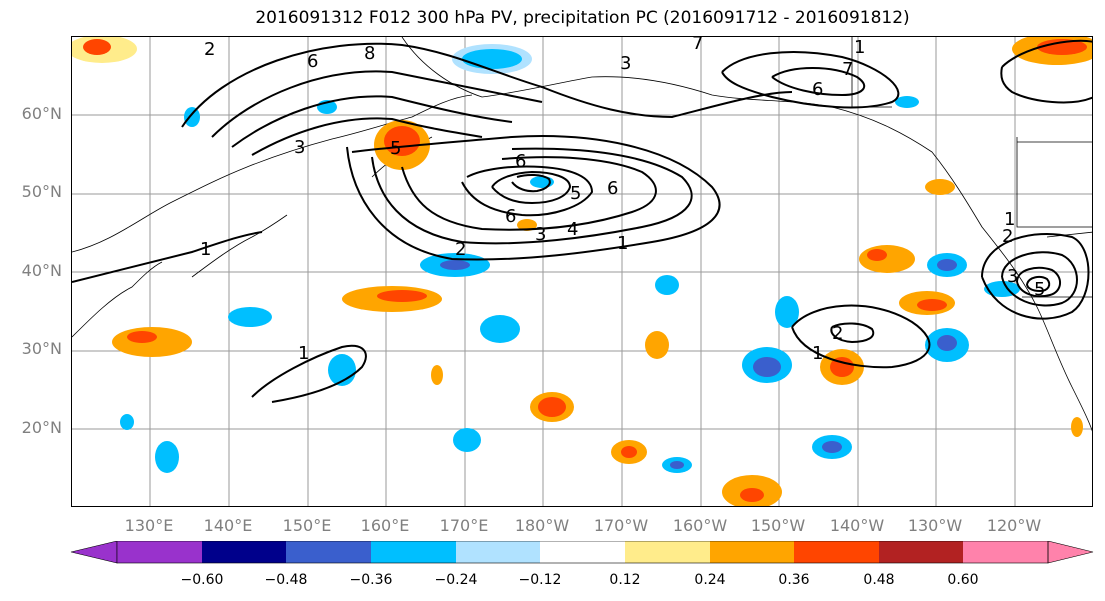 The width and height of the screenshot is (1105, 601). Describe the element at coordinates (371, 580) in the screenshot. I see `colorbar-tick-label: −0.36` at that location.